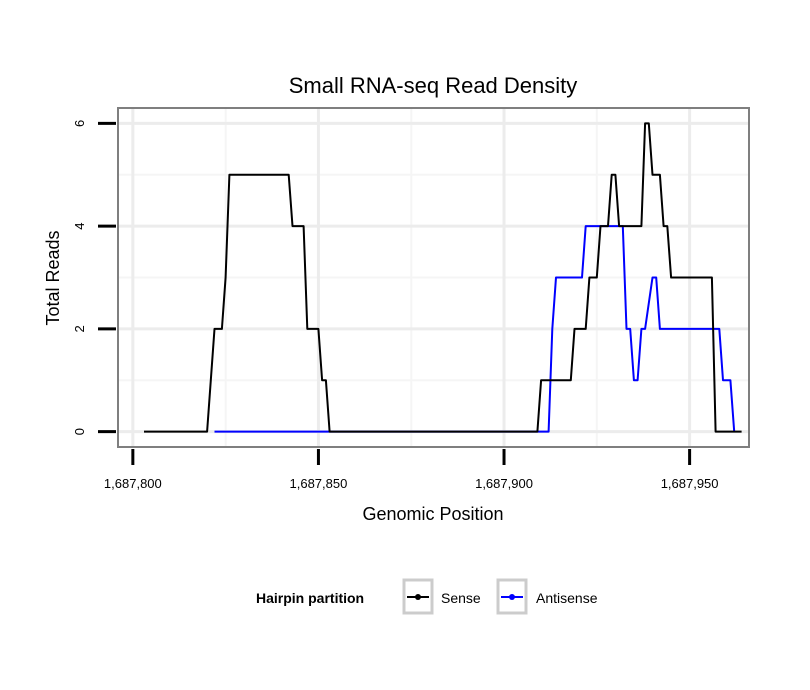  What do you see at coordinates (79, 431) in the screenshot?
I see `y-tick-label: 0` at bounding box center [79, 431].